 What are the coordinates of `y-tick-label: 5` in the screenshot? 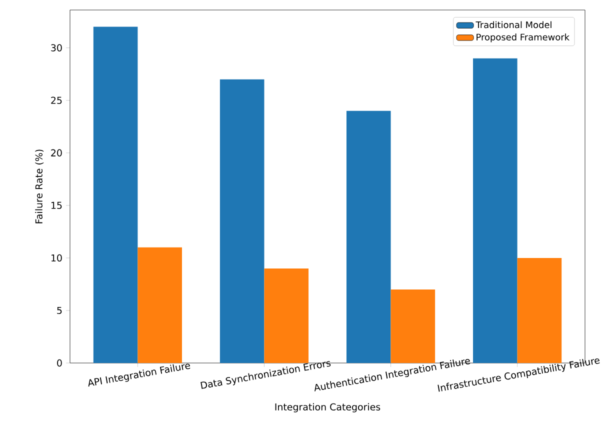 It's located at (59, 310).